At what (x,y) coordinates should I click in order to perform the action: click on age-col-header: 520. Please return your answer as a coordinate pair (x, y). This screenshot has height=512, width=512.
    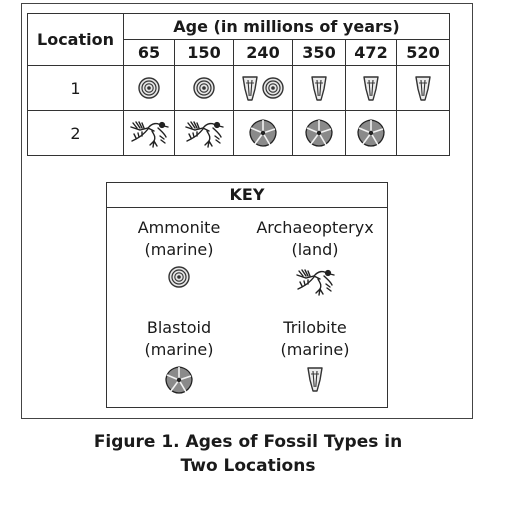
    Looking at the image, I should click on (423, 52).